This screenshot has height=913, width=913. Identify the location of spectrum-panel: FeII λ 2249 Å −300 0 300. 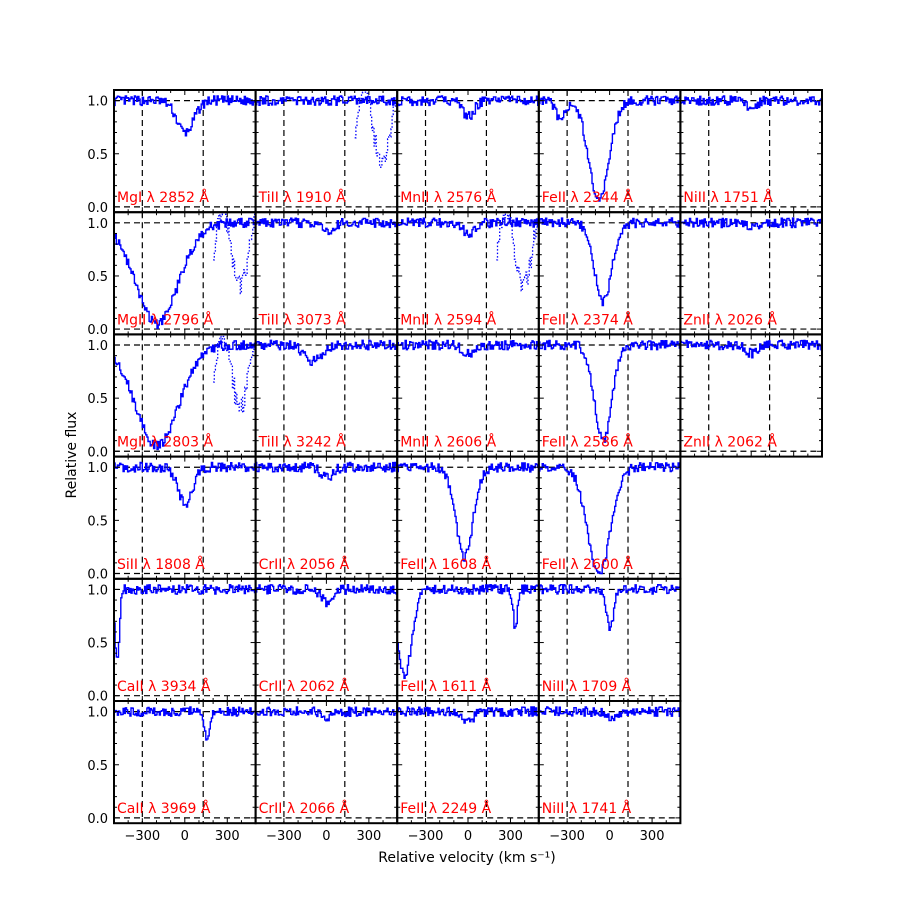
(468, 772).